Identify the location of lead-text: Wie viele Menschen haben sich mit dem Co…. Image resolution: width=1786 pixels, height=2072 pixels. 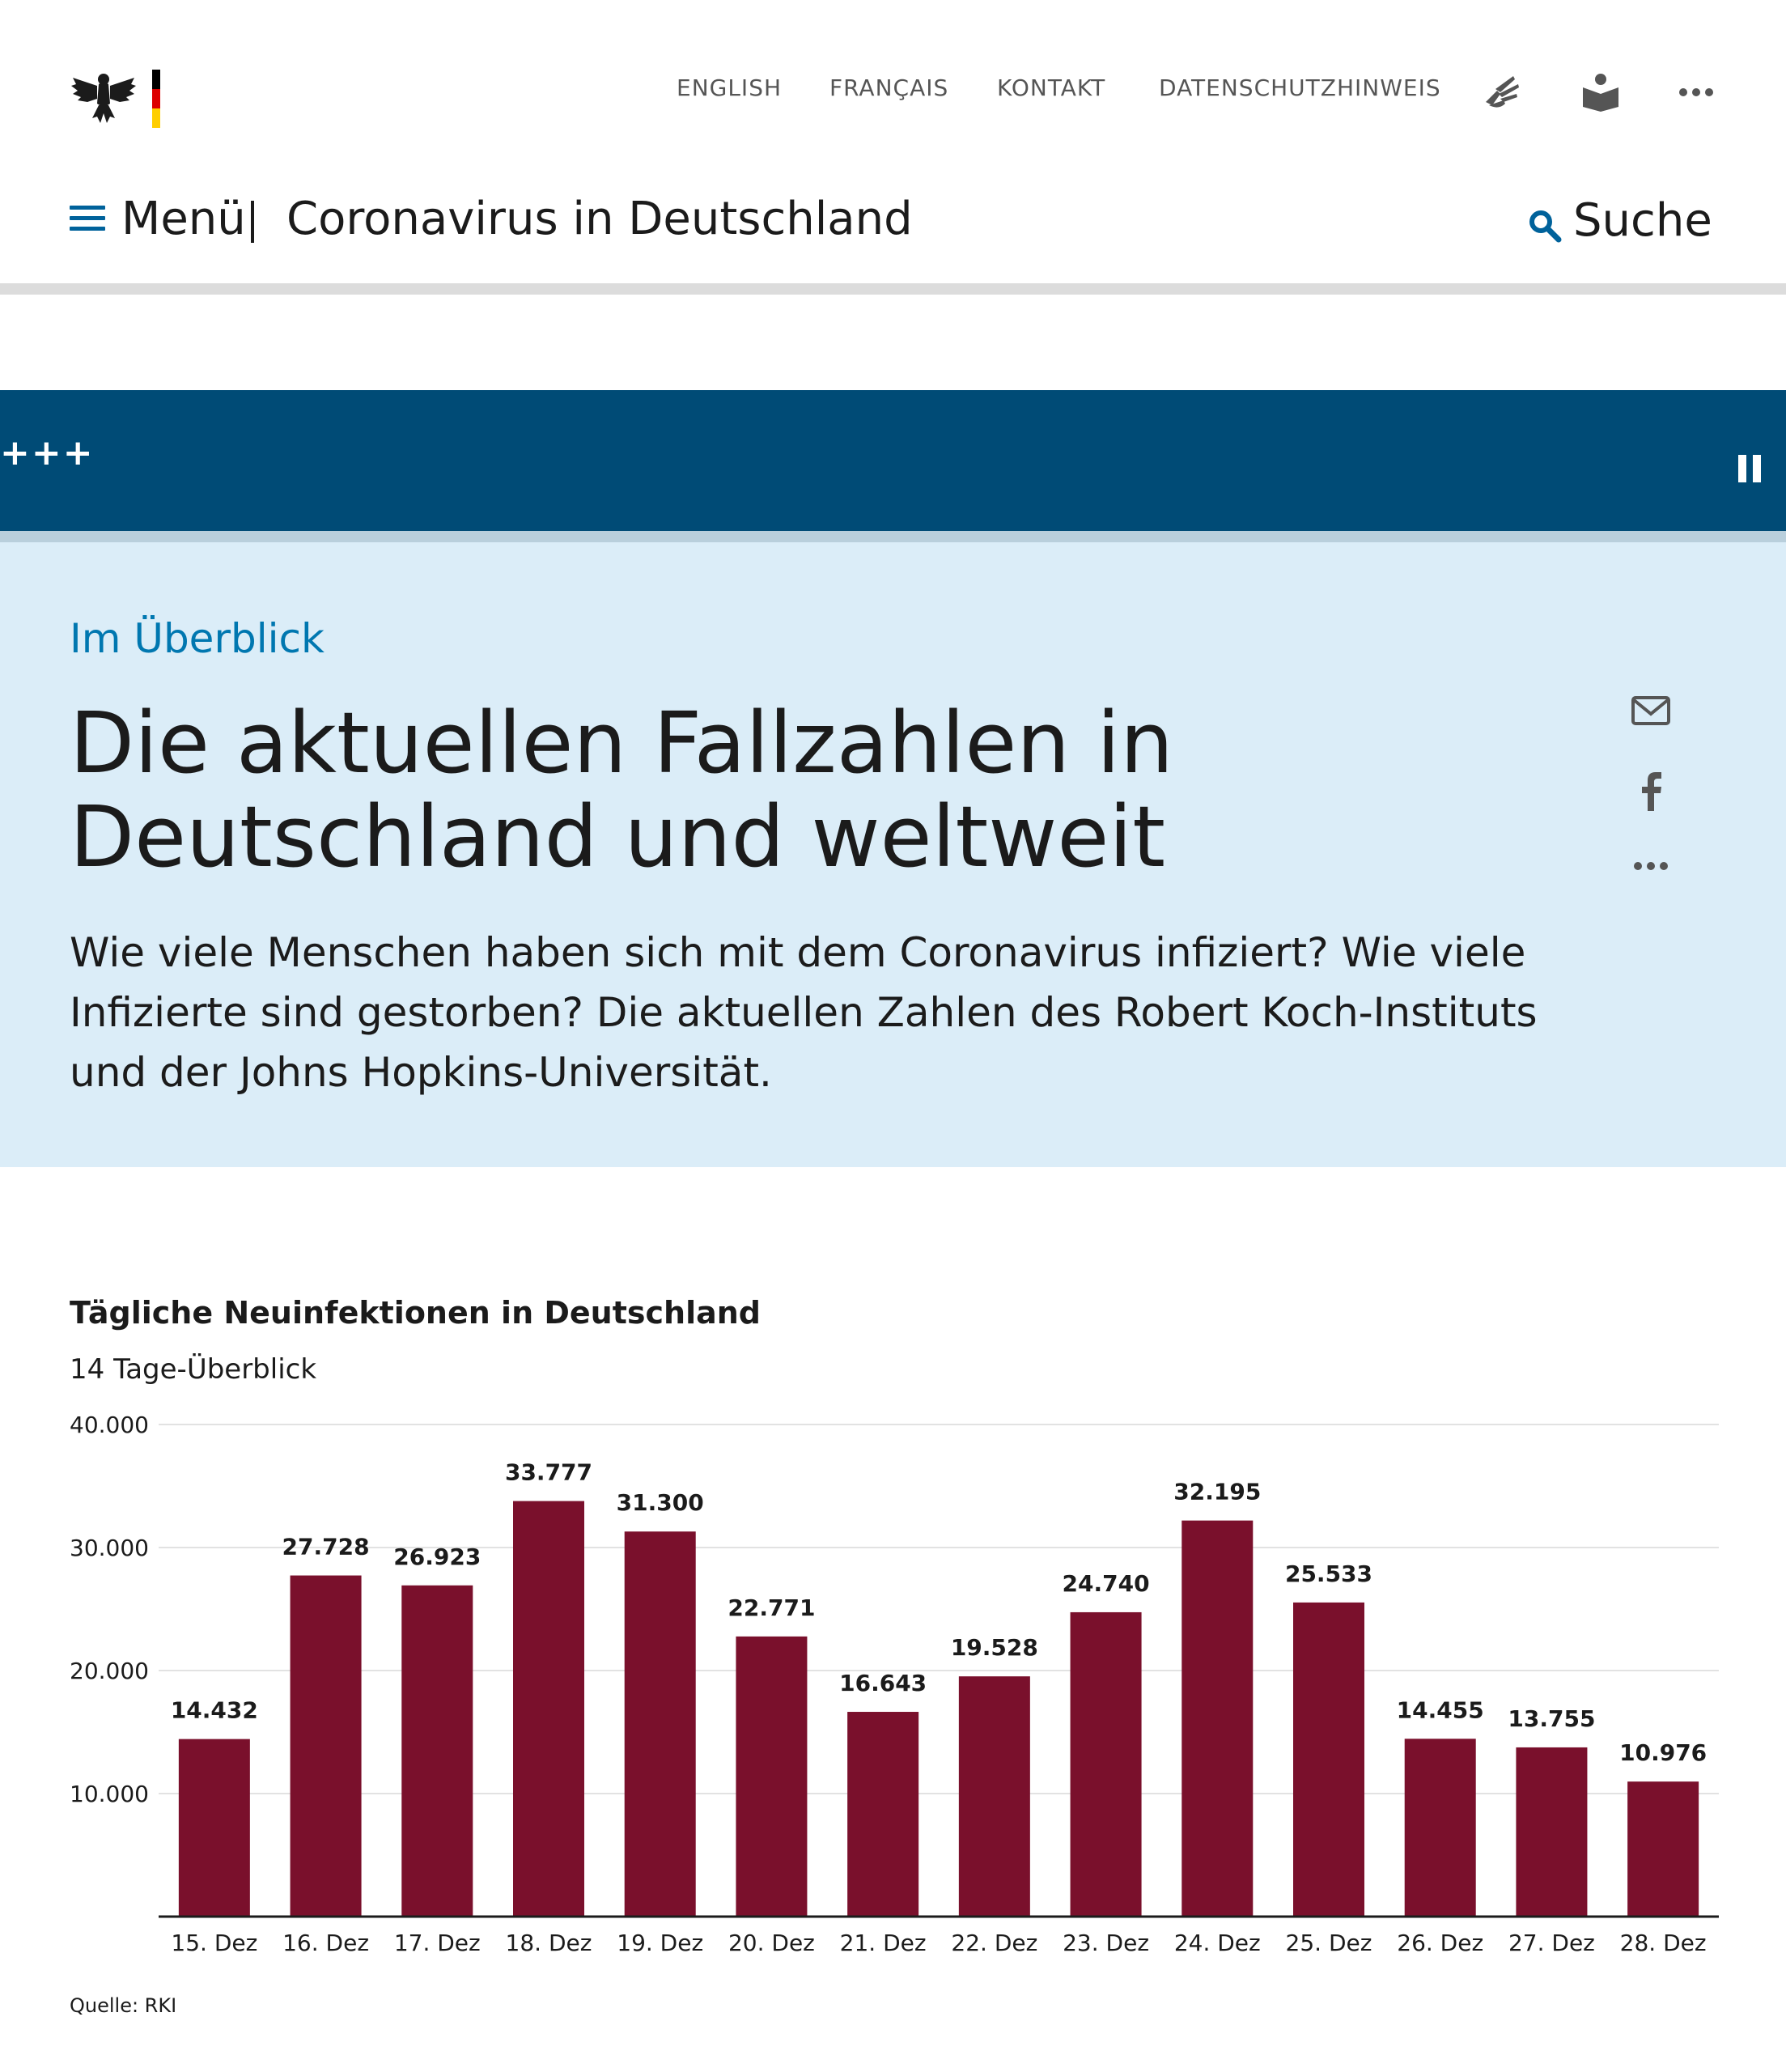
(804, 1012).